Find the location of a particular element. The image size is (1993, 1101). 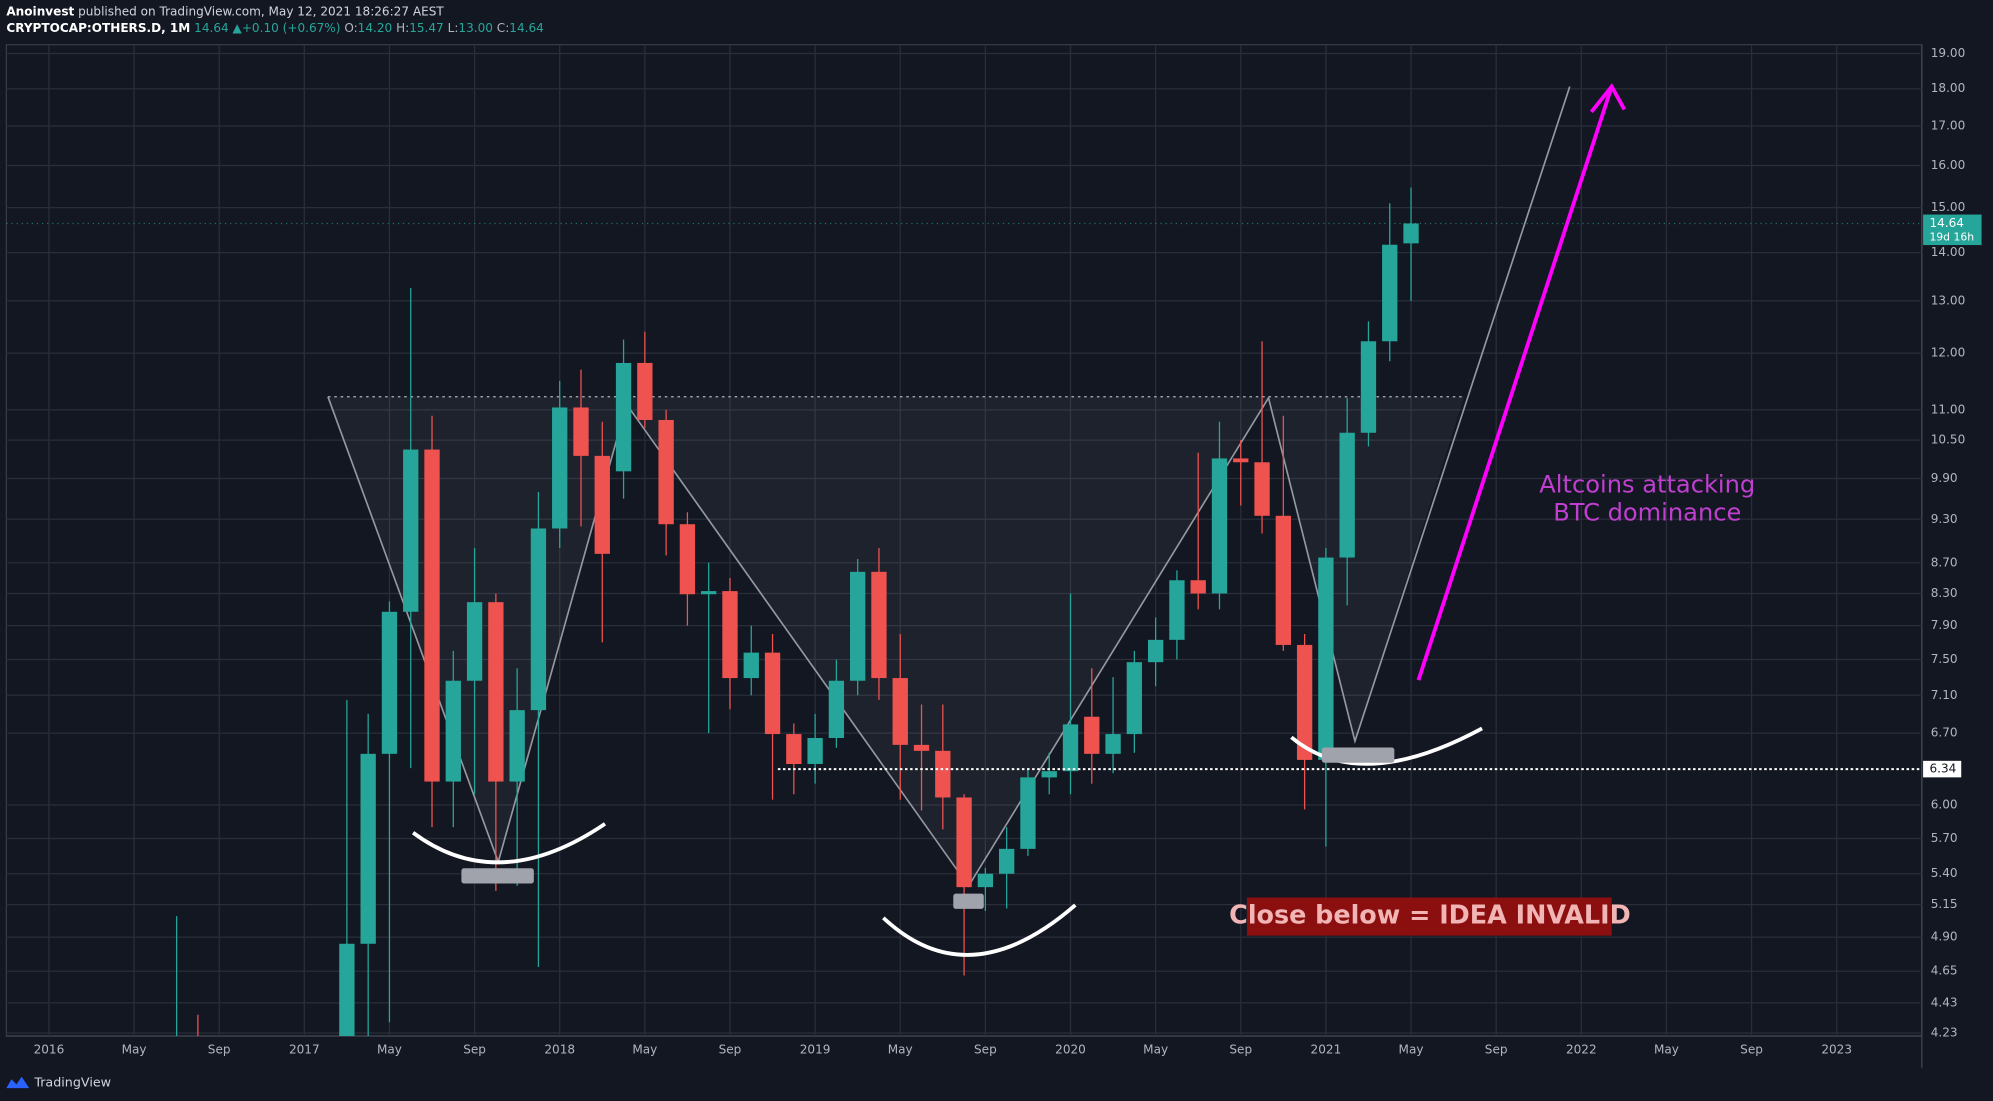

y-tick-label: 5.70 is located at coordinates (1944, 838).